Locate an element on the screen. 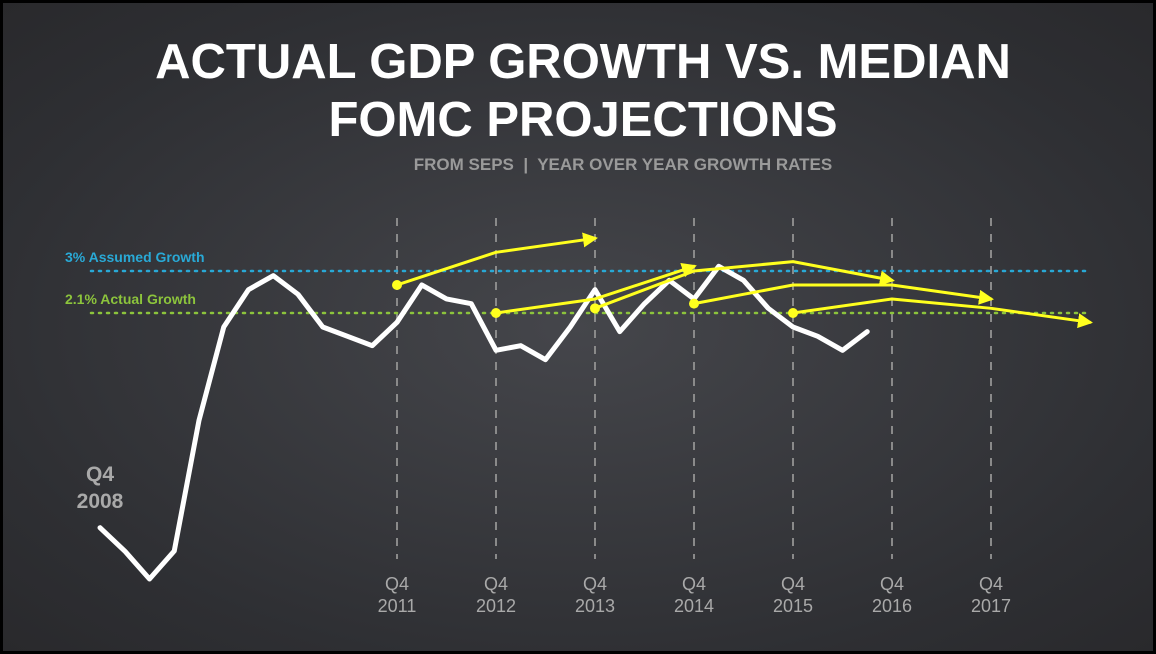  annotation: Q4 2008 is located at coordinates (100, 488).